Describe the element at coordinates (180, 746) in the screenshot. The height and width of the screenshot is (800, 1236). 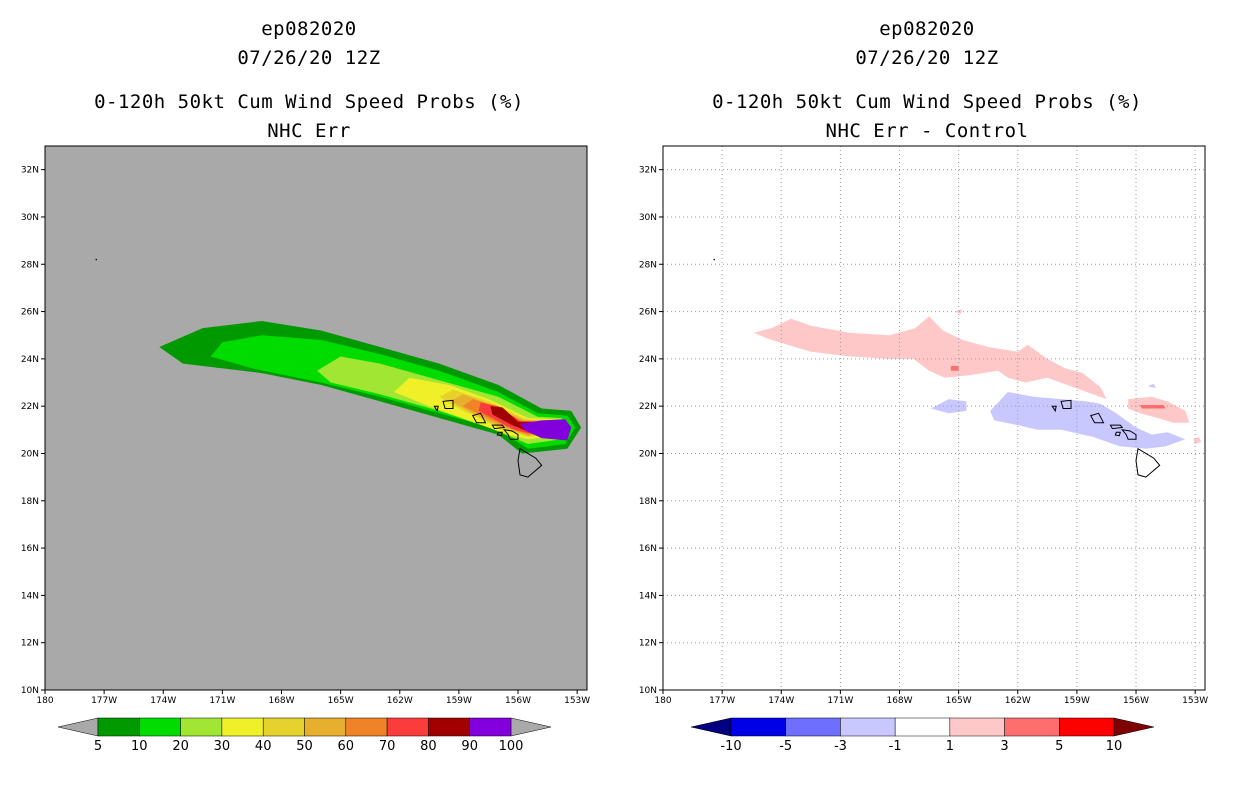
I see `colorbar-label: 20` at that location.